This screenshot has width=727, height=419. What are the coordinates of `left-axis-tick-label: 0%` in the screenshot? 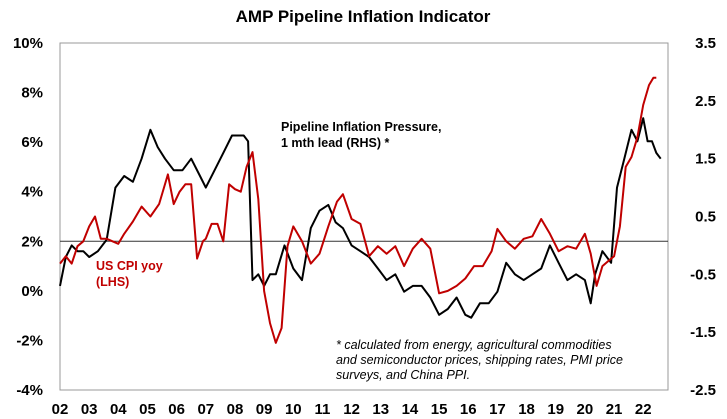 It's located at (32, 291).